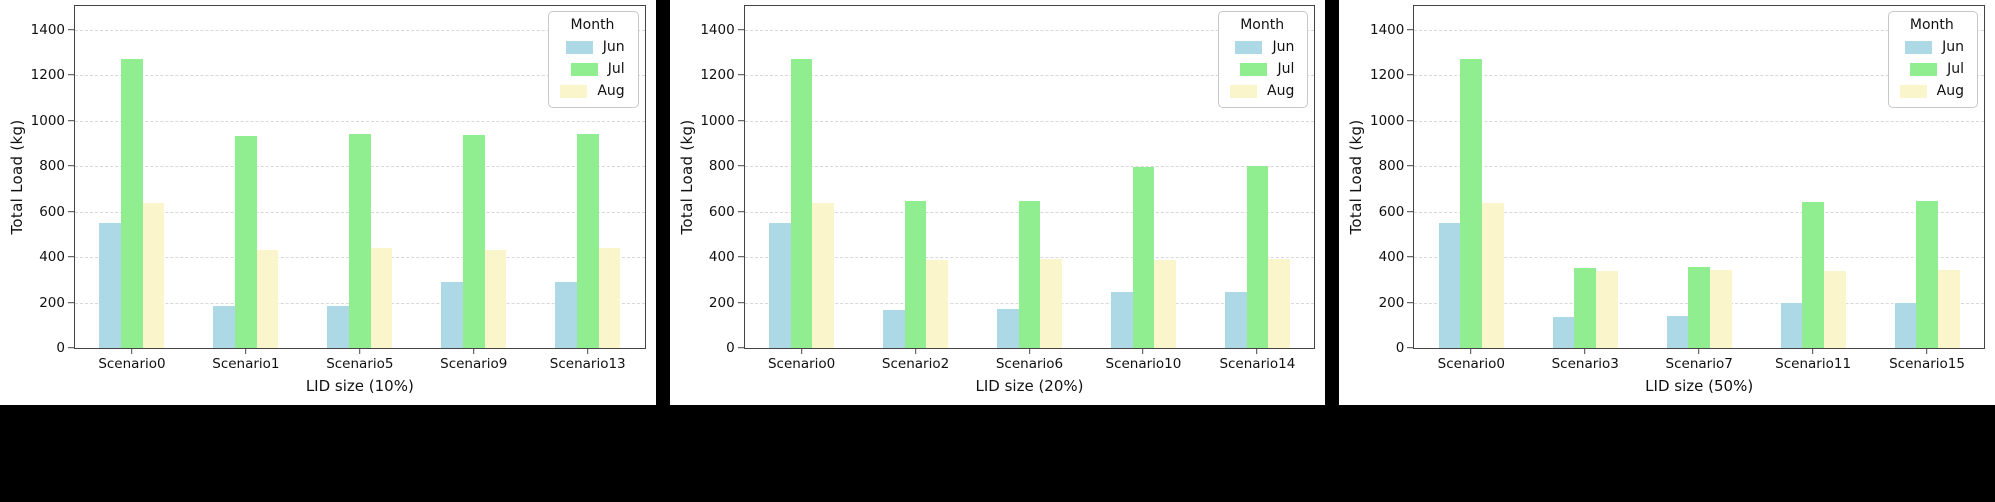  What do you see at coordinates (1585, 308) in the screenshot?
I see `bar-jul-scenario3` at bounding box center [1585, 308].